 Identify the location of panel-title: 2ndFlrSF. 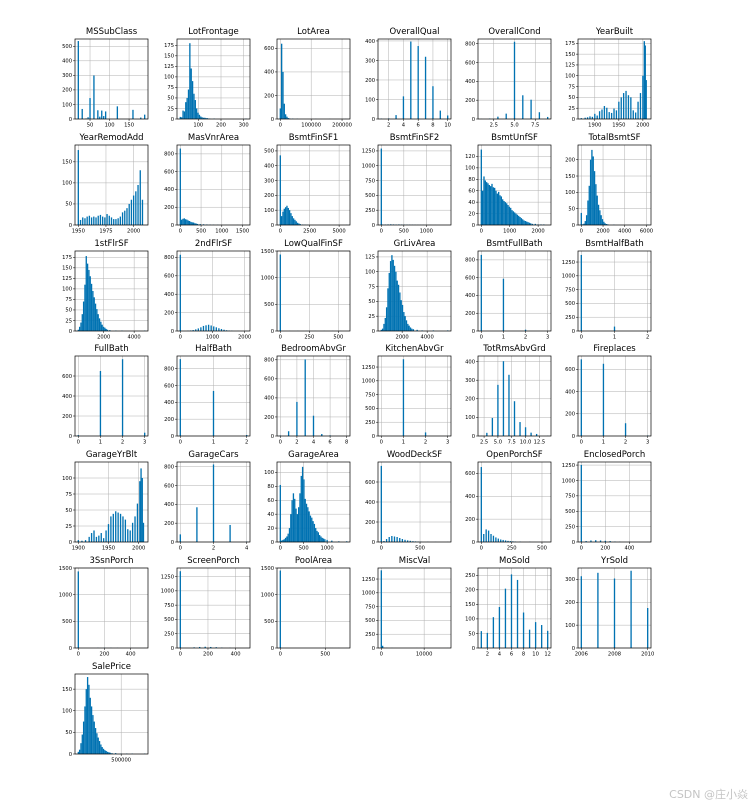
(213, 244).